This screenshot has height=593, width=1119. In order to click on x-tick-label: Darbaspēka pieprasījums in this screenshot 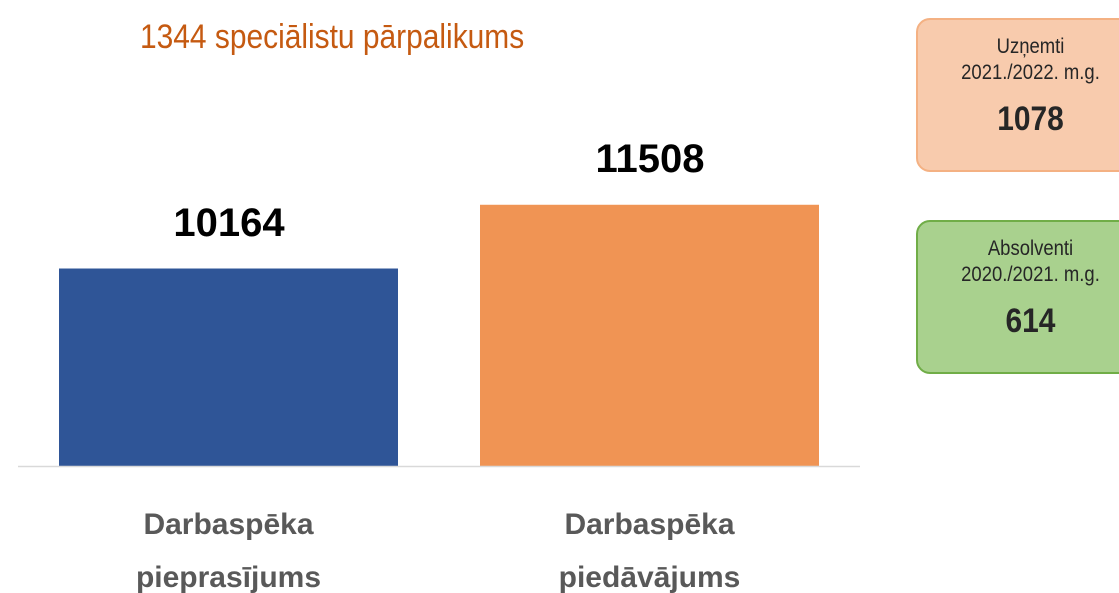, I will do `click(228, 550)`.